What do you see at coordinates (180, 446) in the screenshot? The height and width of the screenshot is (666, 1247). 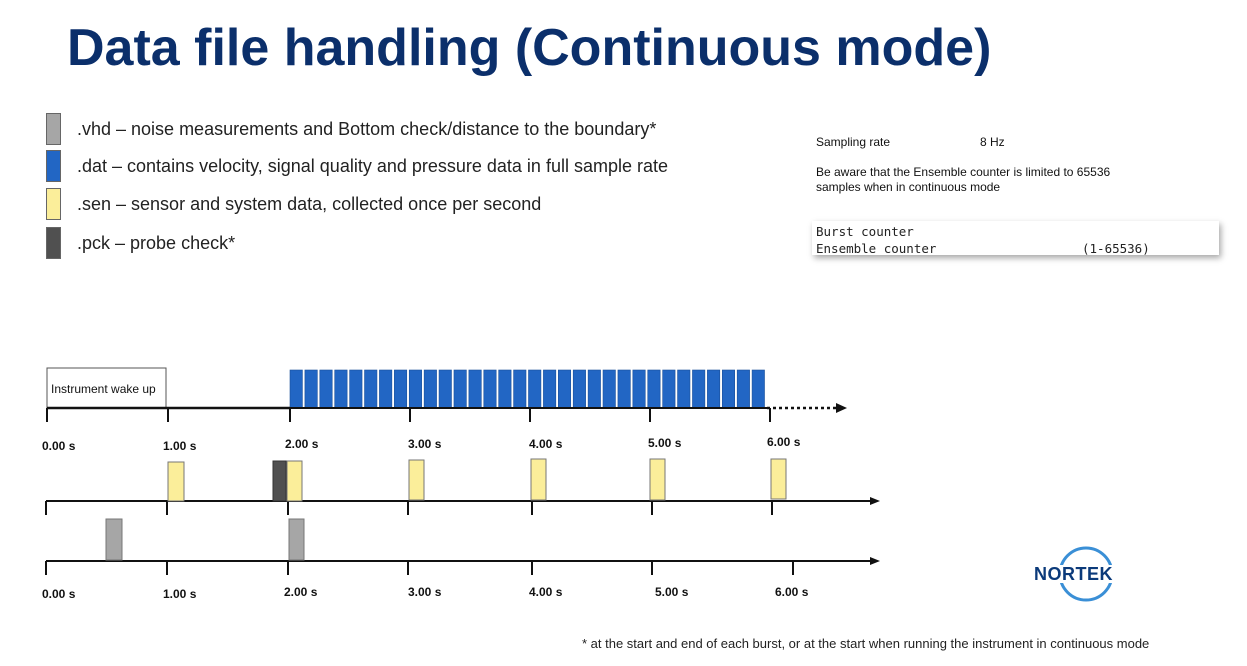 I see `top-tick-label-1: 1.00 s` at bounding box center [180, 446].